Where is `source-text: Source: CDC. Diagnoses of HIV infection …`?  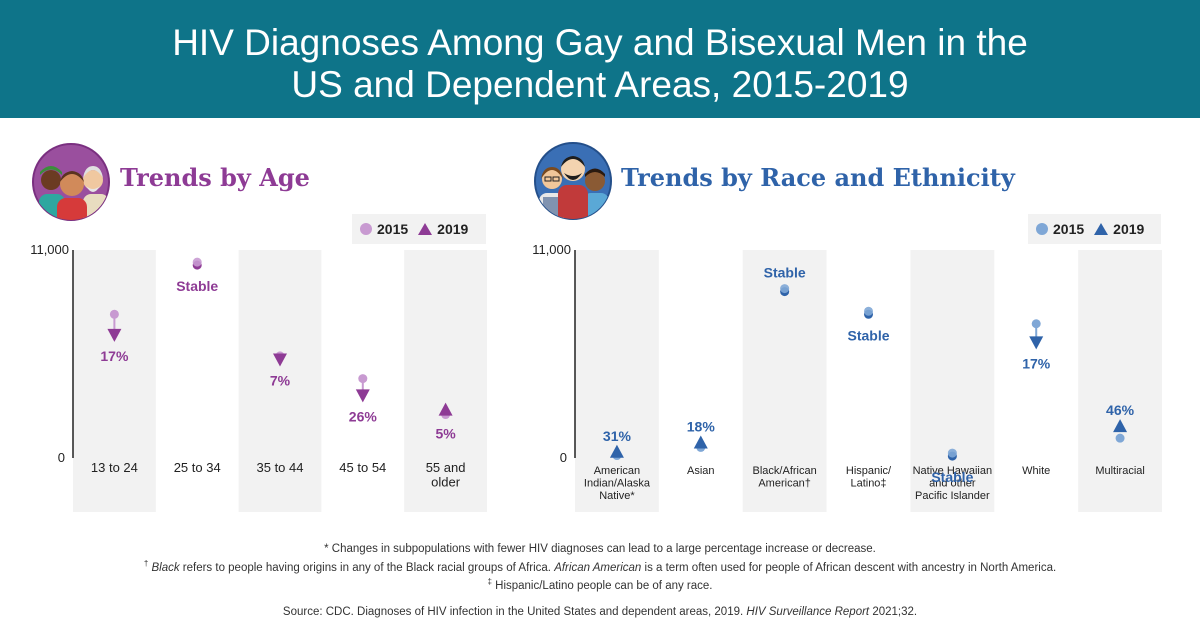
source-text: Source: CDC. Diagnoses of HIV infection … is located at coordinates (514, 612).